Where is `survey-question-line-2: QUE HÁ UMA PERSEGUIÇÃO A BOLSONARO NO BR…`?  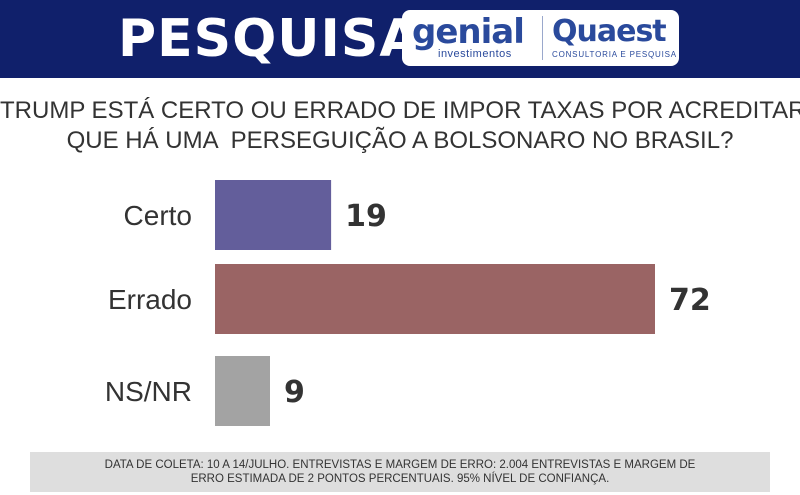 survey-question-line-2: QUE HÁ UMA PERSEGUIÇÃO A BOLSONARO NO BR… is located at coordinates (400, 140).